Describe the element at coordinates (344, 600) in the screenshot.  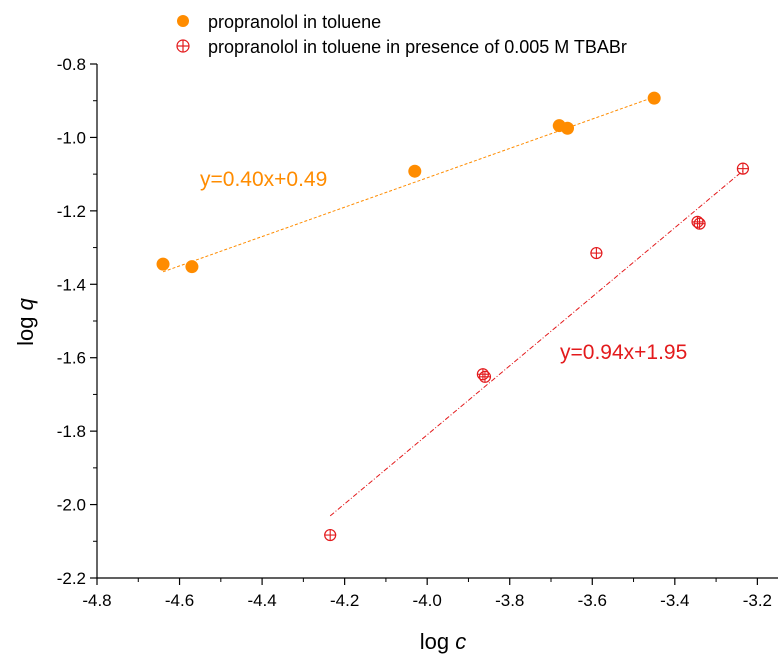
I see `x-tick-label: -4.2` at that location.